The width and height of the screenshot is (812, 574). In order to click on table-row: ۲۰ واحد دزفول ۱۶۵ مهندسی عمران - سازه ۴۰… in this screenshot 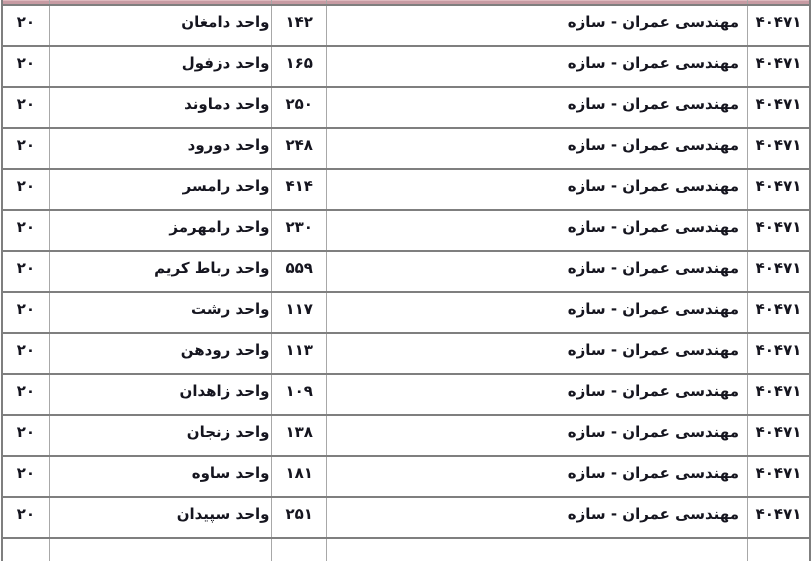, I will do `click(406, 66)`.